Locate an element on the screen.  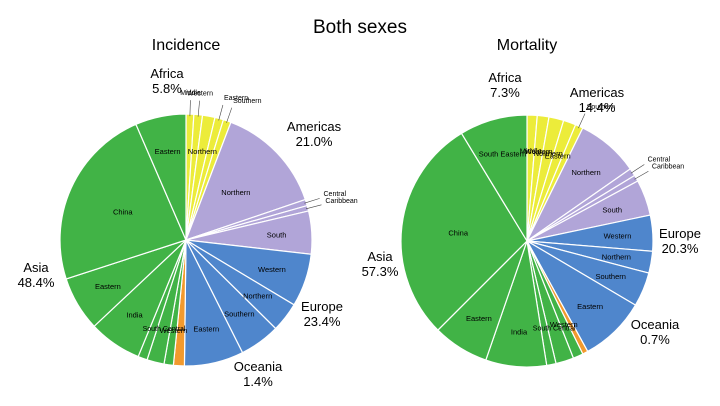
region-percent: 57.3% is located at coordinates (380, 271).